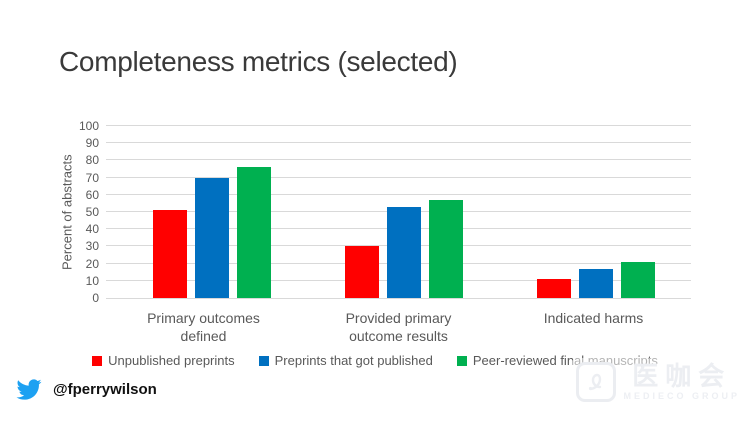 Image resolution: width=750 pixels, height=422 pixels. I want to click on category-label: Primary outcomes defined, so click(203, 327).